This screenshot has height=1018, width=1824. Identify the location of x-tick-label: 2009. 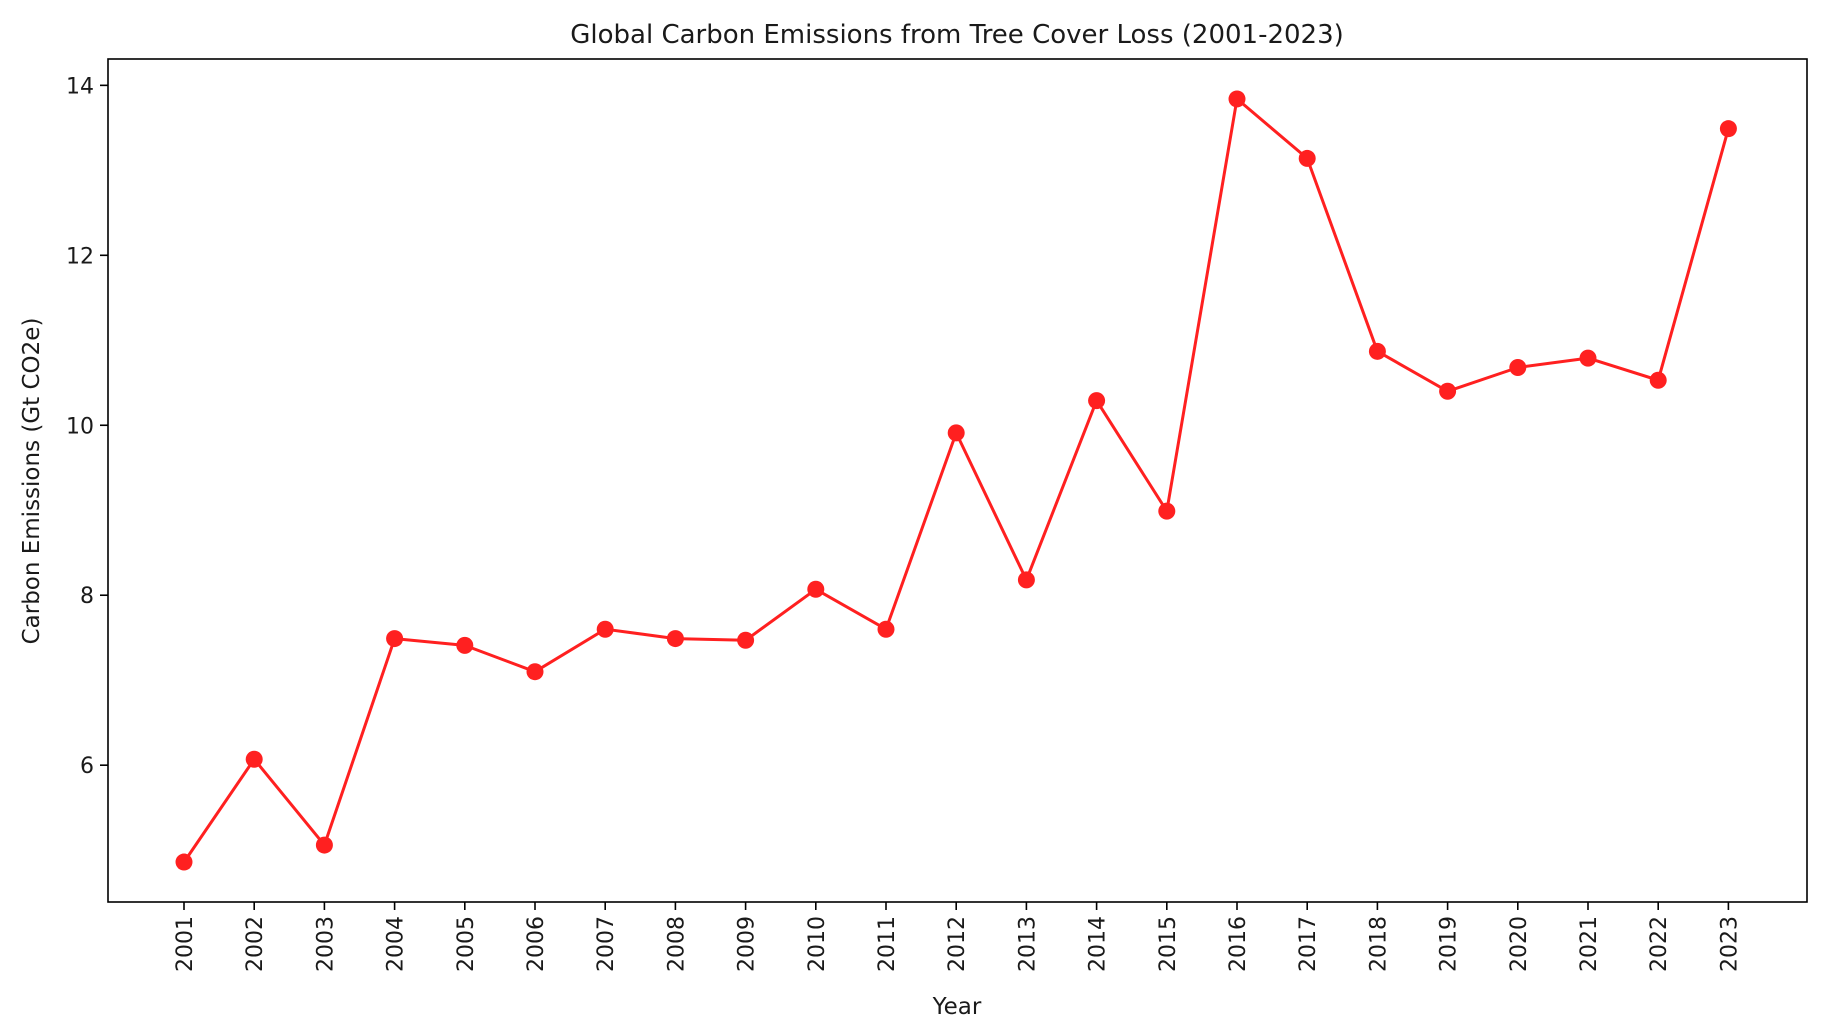
(747, 944).